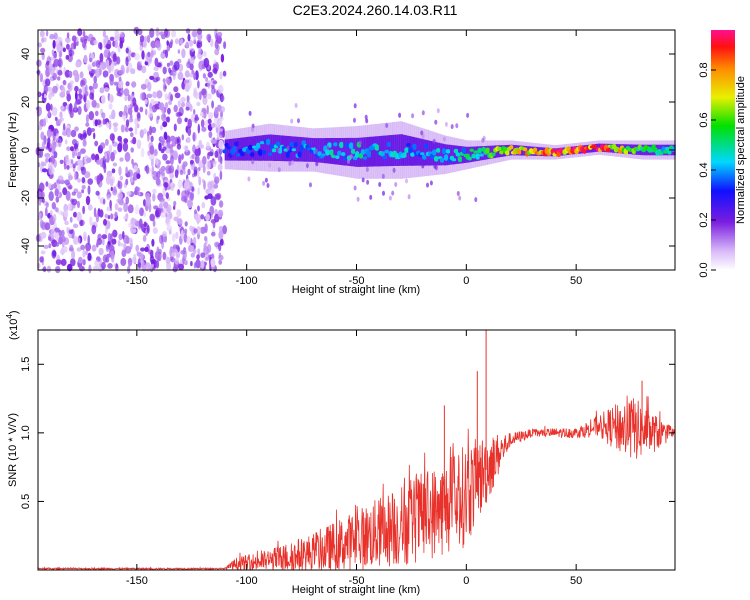  Describe the element at coordinates (723, 150) in the screenshot. I see `colorbar-gradient` at that location.